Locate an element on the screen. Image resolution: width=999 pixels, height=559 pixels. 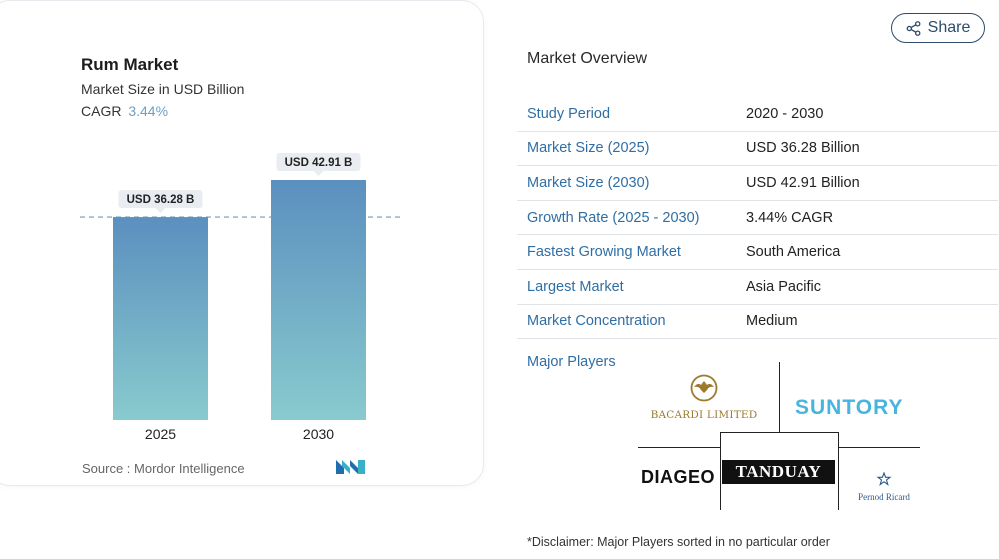
pernod-ricard-text: Pernod Ricard is located at coordinates (884, 497).